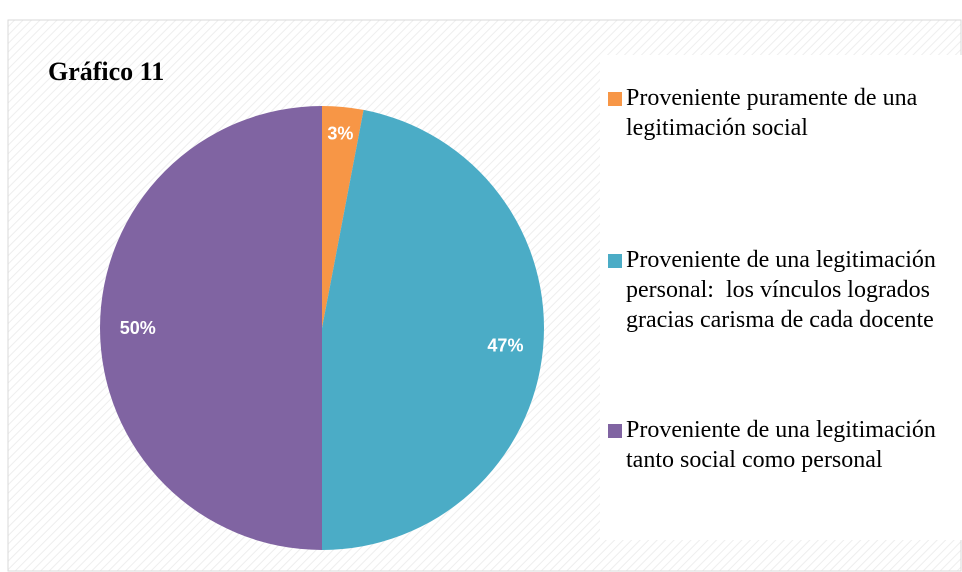  I want to click on data-label: 47%, so click(505, 345).